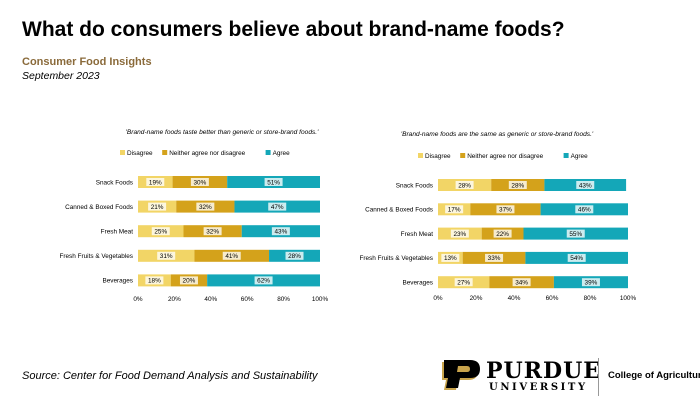  I want to click on chart-1-data-label: 41%, so click(231, 256).